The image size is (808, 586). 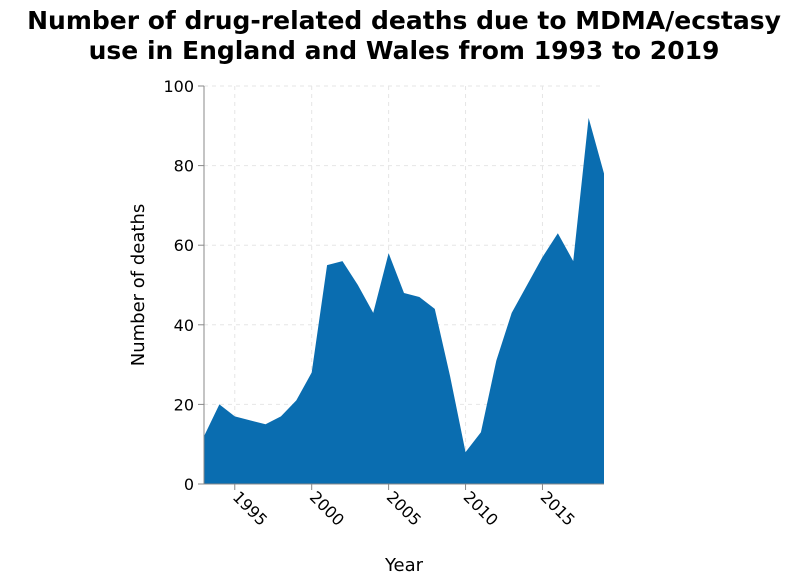 I want to click on x-tick-label-4: 2015, so click(x=558, y=508).